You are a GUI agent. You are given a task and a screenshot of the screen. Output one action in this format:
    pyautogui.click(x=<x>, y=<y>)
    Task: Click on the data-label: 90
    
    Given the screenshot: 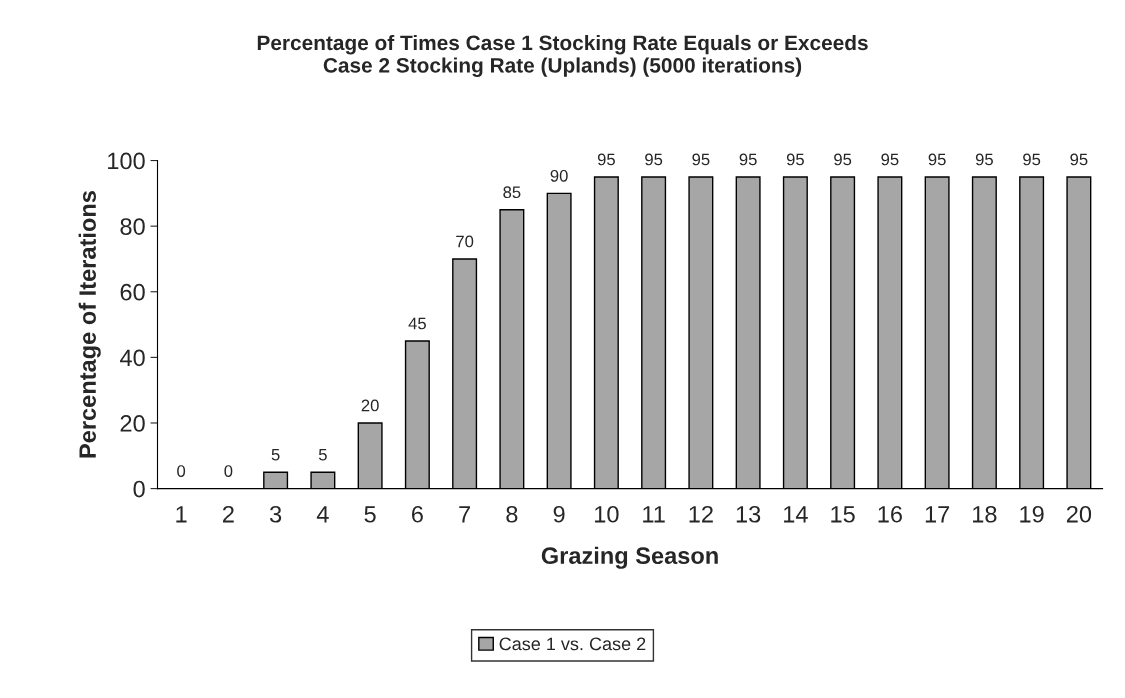 What is the action you would take?
    pyautogui.click(x=559, y=175)
    